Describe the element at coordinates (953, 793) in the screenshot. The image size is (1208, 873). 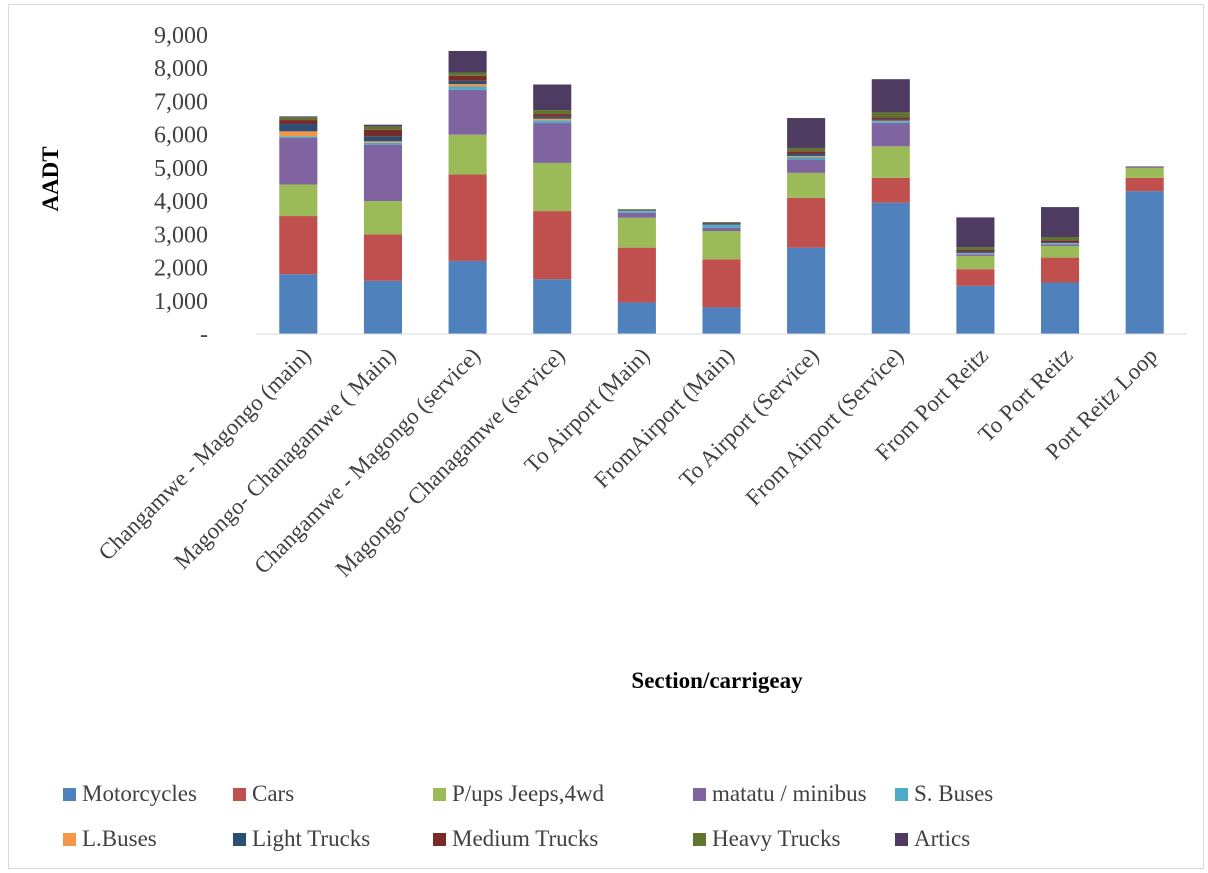
I see `legend-label: S. Buses` at that location.